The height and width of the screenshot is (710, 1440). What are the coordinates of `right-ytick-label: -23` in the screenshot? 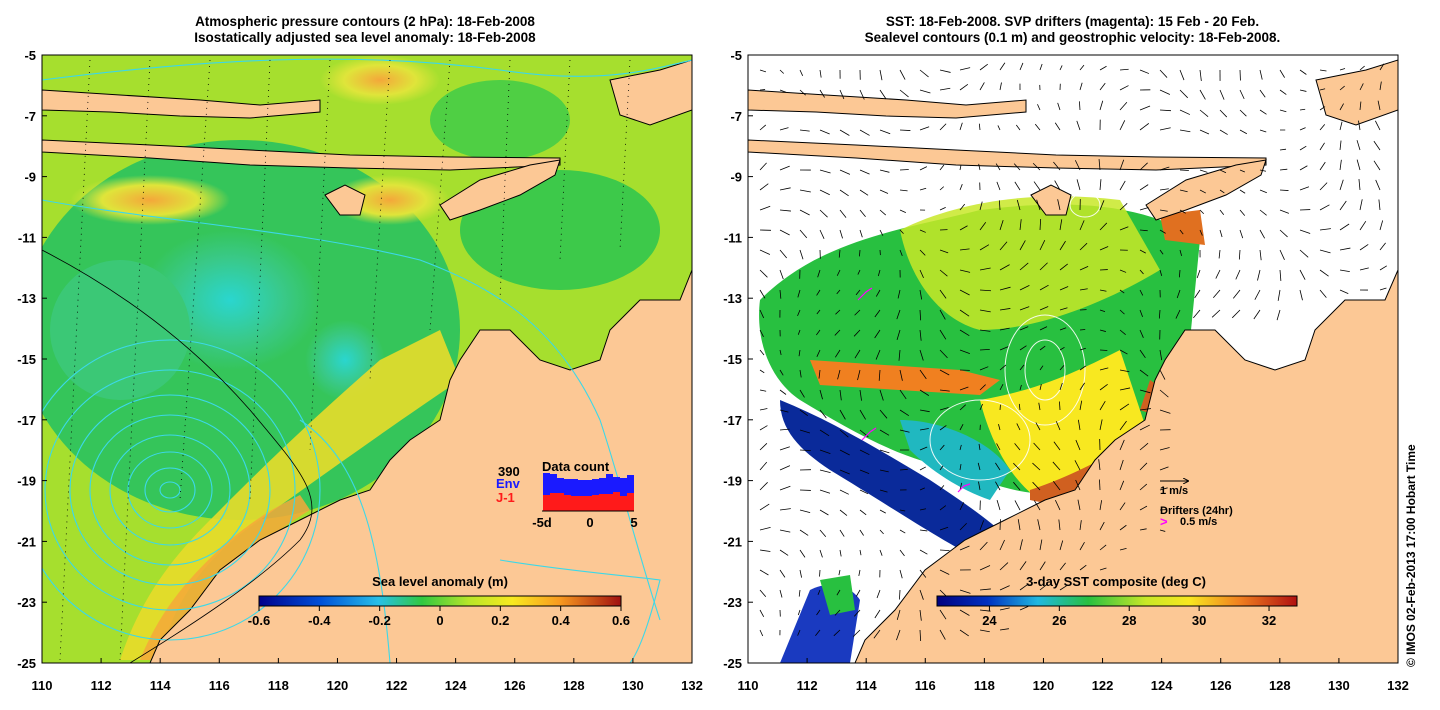 It's located at (732, 602).